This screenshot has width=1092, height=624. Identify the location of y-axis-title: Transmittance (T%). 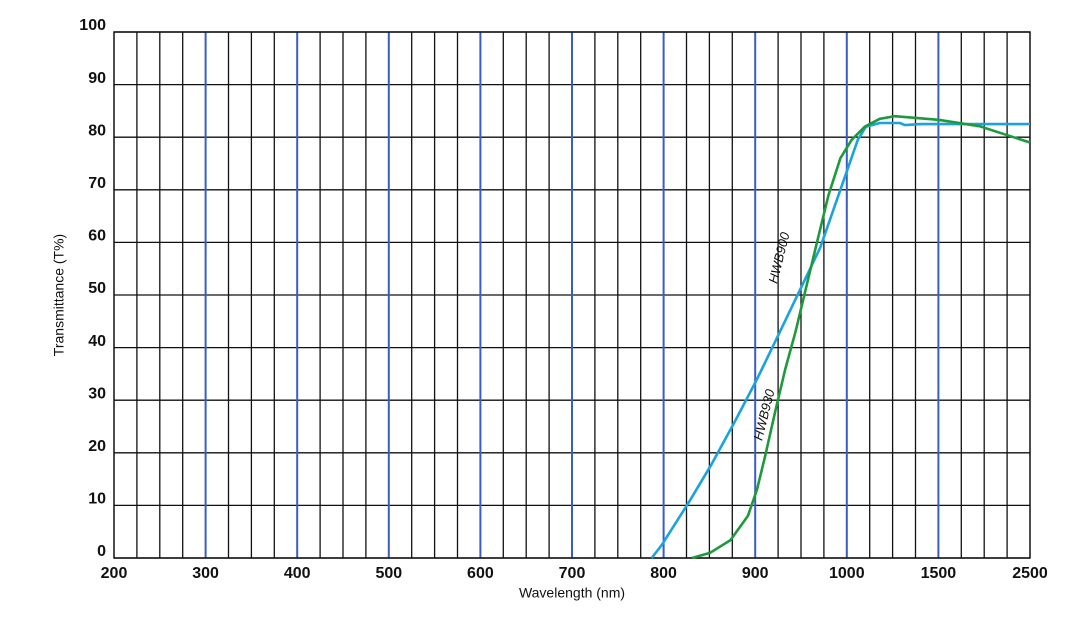
(59, 295).